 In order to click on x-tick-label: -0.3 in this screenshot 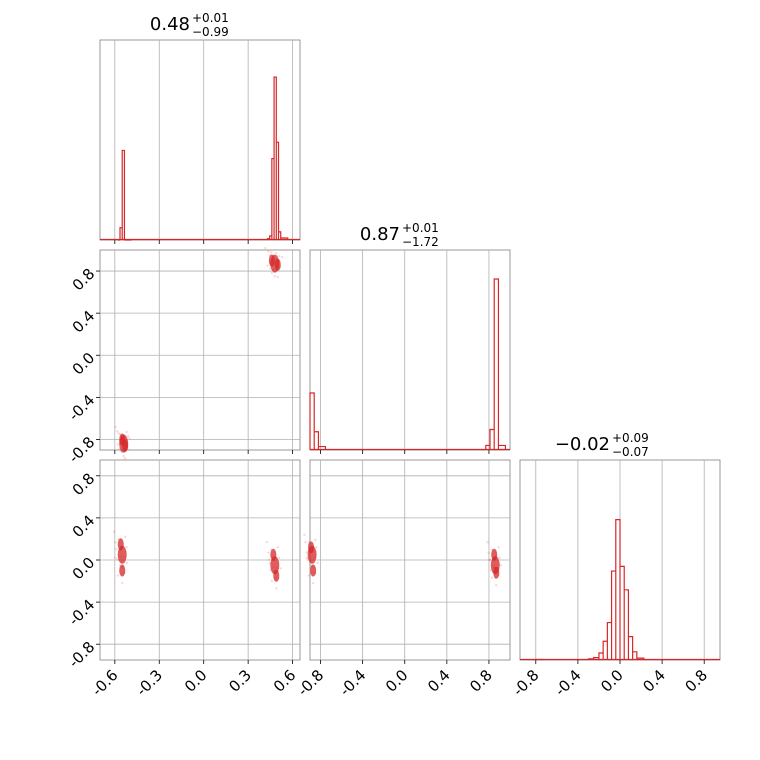, I will do `click(149, 682)`.